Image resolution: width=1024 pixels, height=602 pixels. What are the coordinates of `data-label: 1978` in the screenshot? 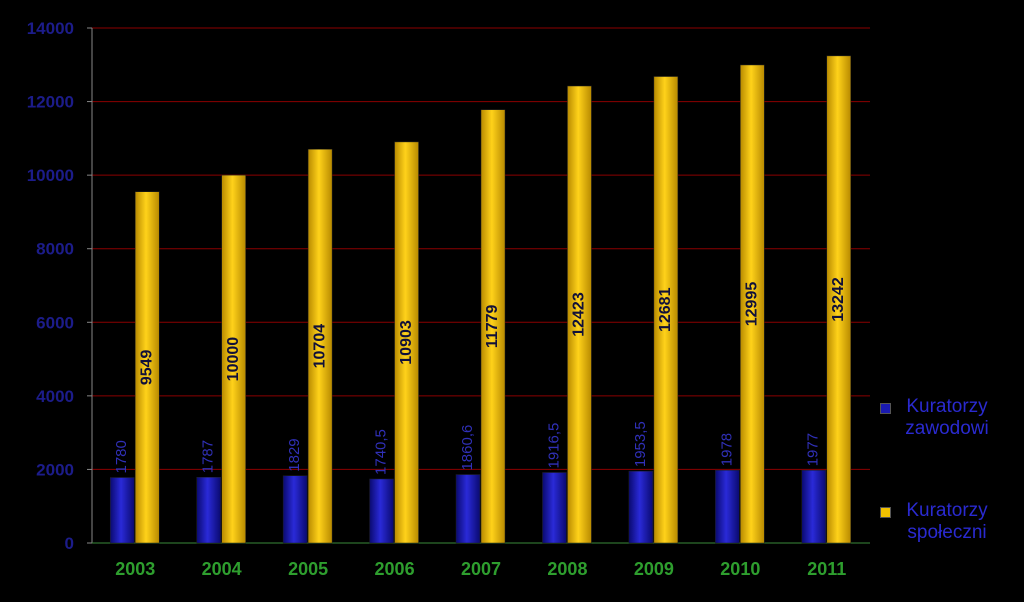 It's located at (726, 449).